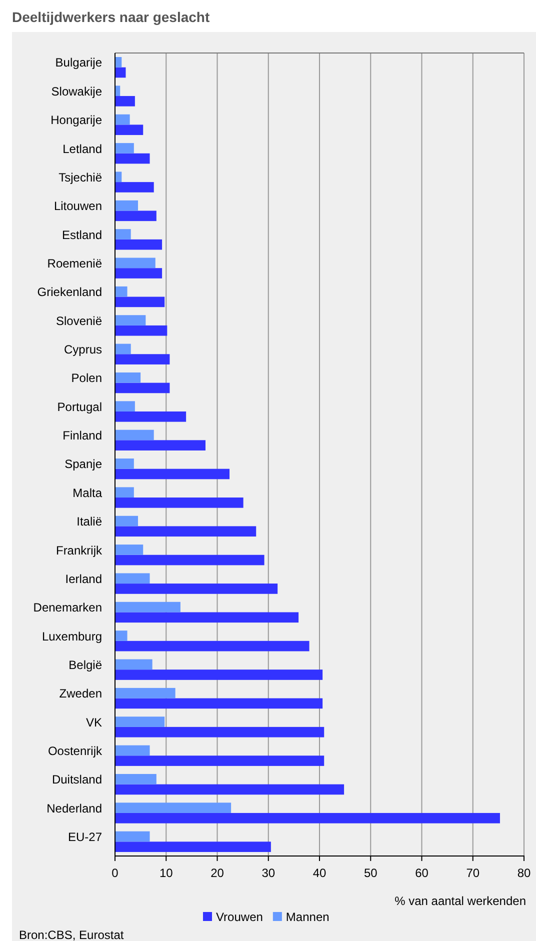 Image resolution: width=536 pixels, height=941 pixels. I want to click on chart-title: Deeltijdwerkers naar geslacht, so click(111, 17).